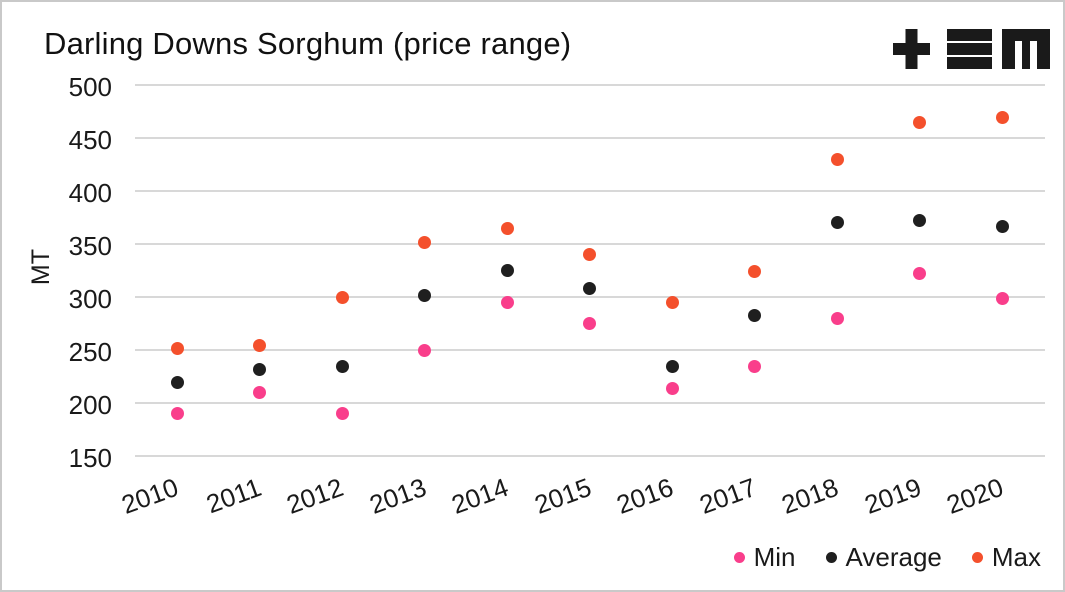  Describe the element at coordinates (727, 495) in the screenshot. I see `x-tick-label: 2017` at that location.